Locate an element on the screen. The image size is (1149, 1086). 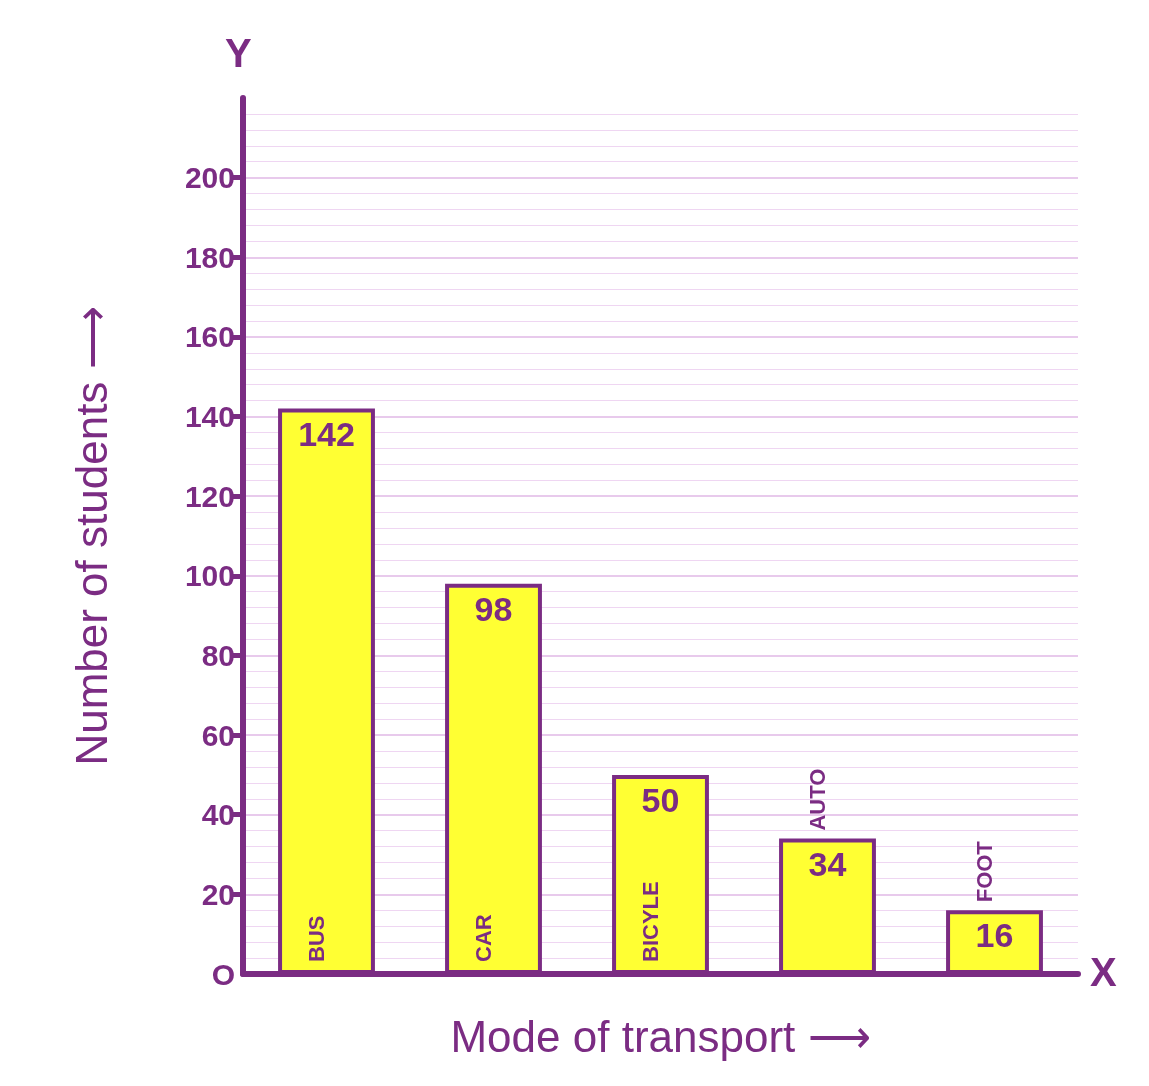
data-label: 50 is located at coordinates (660, 799).